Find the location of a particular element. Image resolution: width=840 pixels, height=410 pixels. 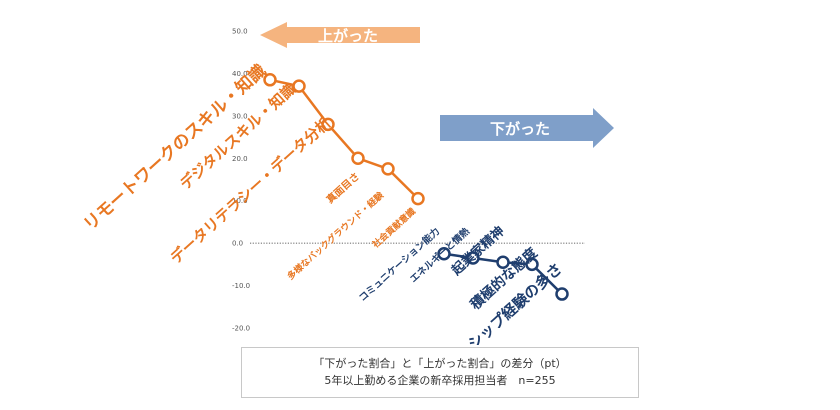

category-label: リーダーシップ経験の多さ is located at coordinates (493, 302).